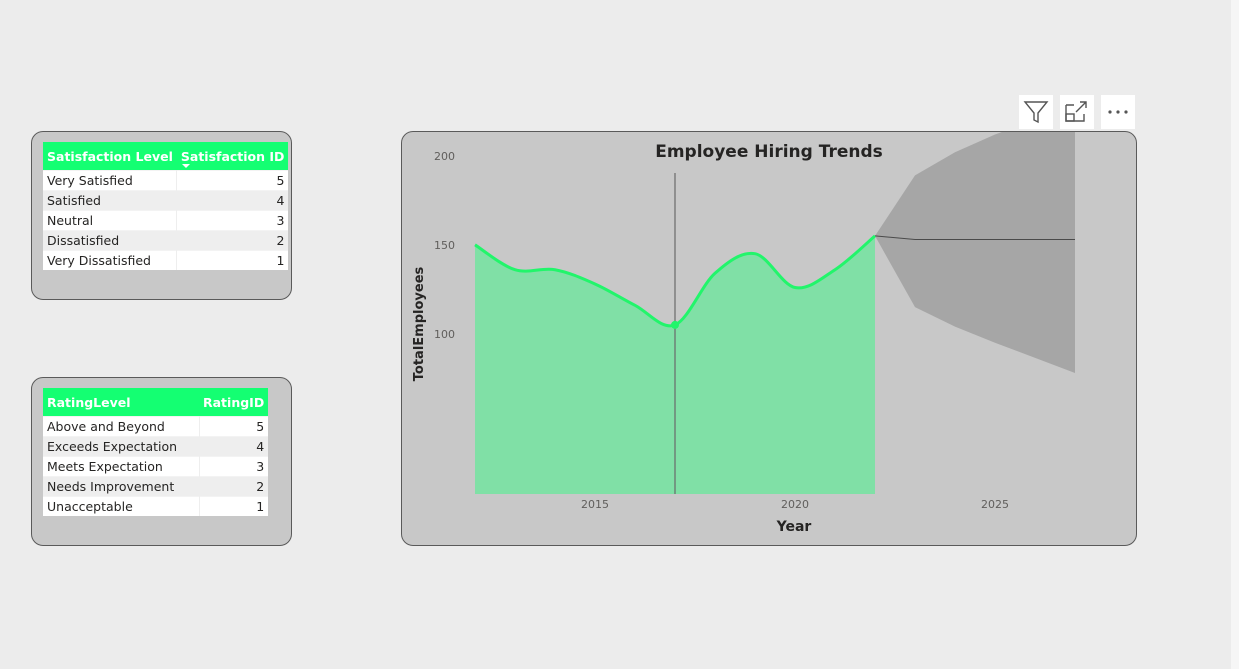 Image resolution: width=1239 pixels, height=669 pixels. I want to click on table-cell: Very Dissatisfied, so click(110, 260).